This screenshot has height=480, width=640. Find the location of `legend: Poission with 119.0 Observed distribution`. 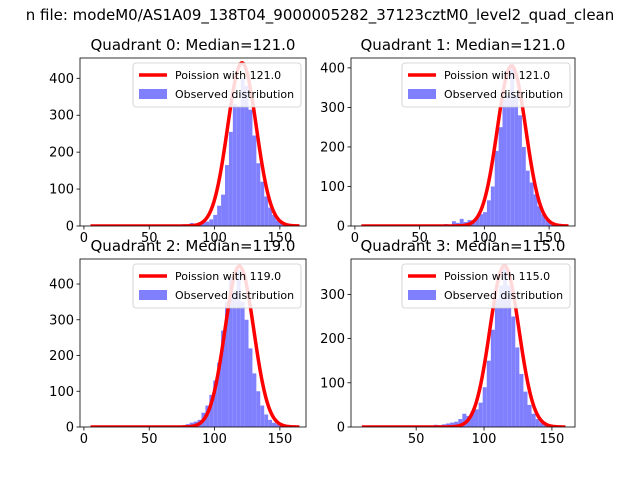

legend: Poission with 119.0 Observed distribution is located at coordinates (217, 286).